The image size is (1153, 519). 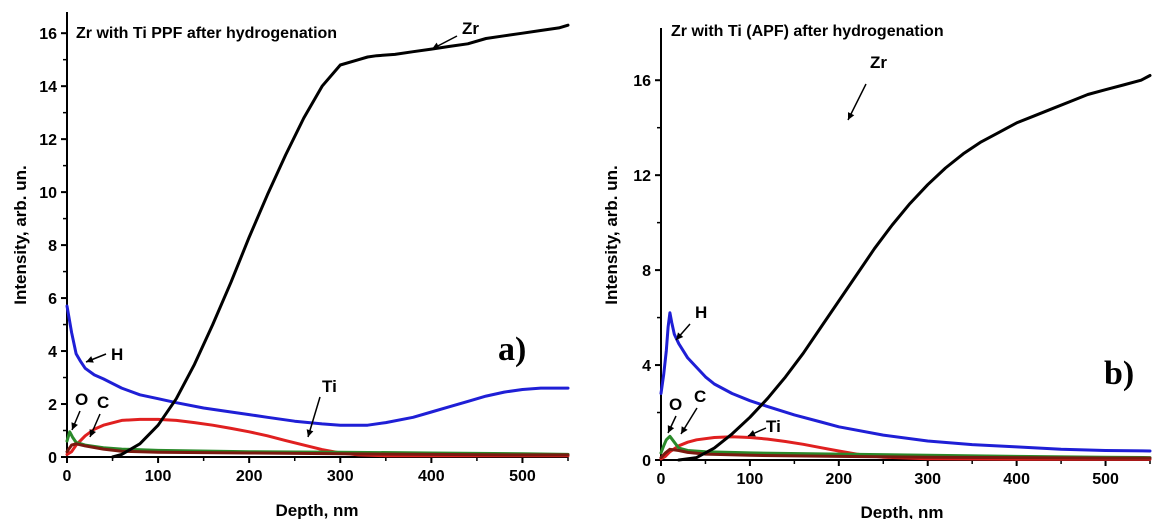 What do you see at coordinates (48, 87) in the screenshot?
I see `y-tick-label: 14` at bounding box center [48, 87].